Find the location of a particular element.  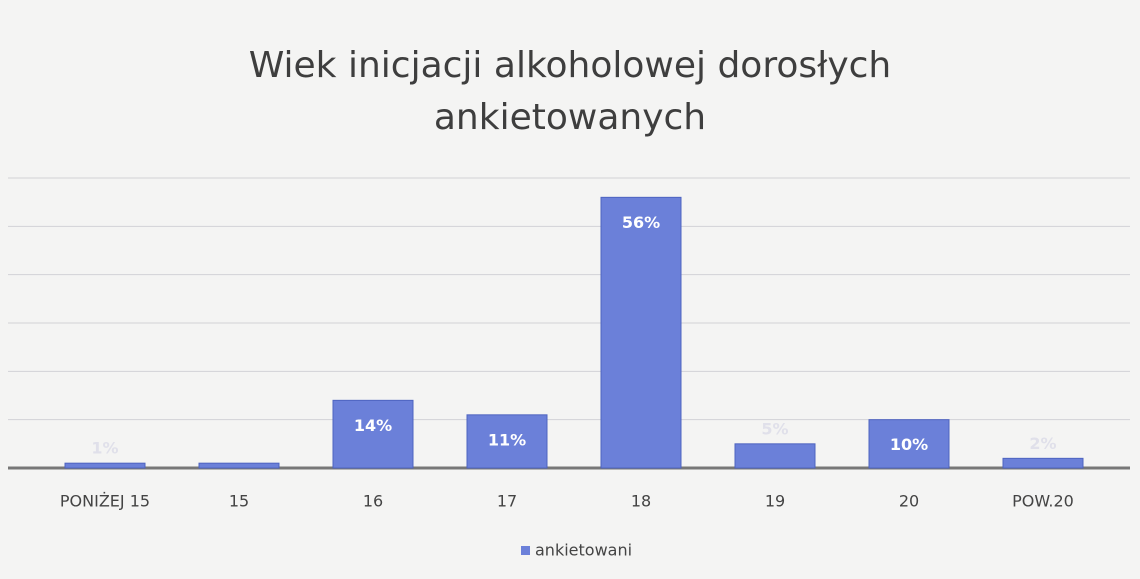

x-tick-label: 17 is located at coordinates (507, 501).